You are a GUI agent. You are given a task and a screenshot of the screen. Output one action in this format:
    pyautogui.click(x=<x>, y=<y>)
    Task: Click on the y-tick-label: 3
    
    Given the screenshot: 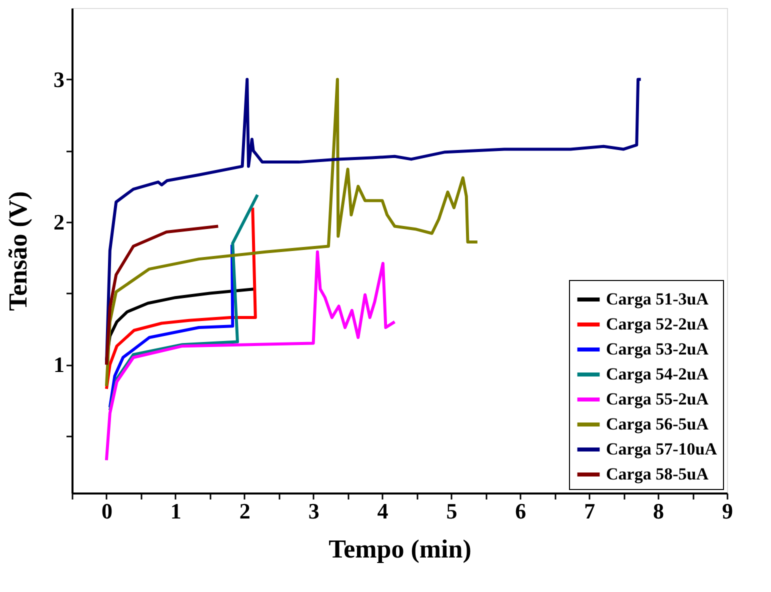 What is the action you would take?
    pyautogui.click(x=59, y=79)
    